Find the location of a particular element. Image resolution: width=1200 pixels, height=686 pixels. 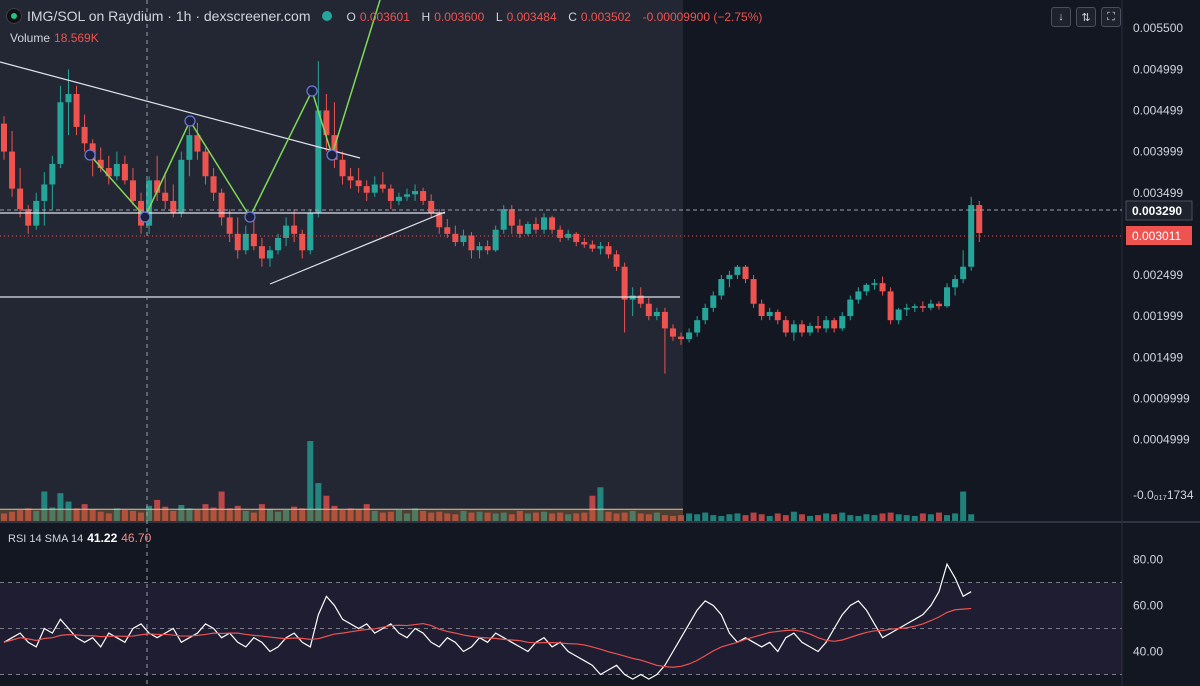

pattern-point is located at coordinates (190, 121).